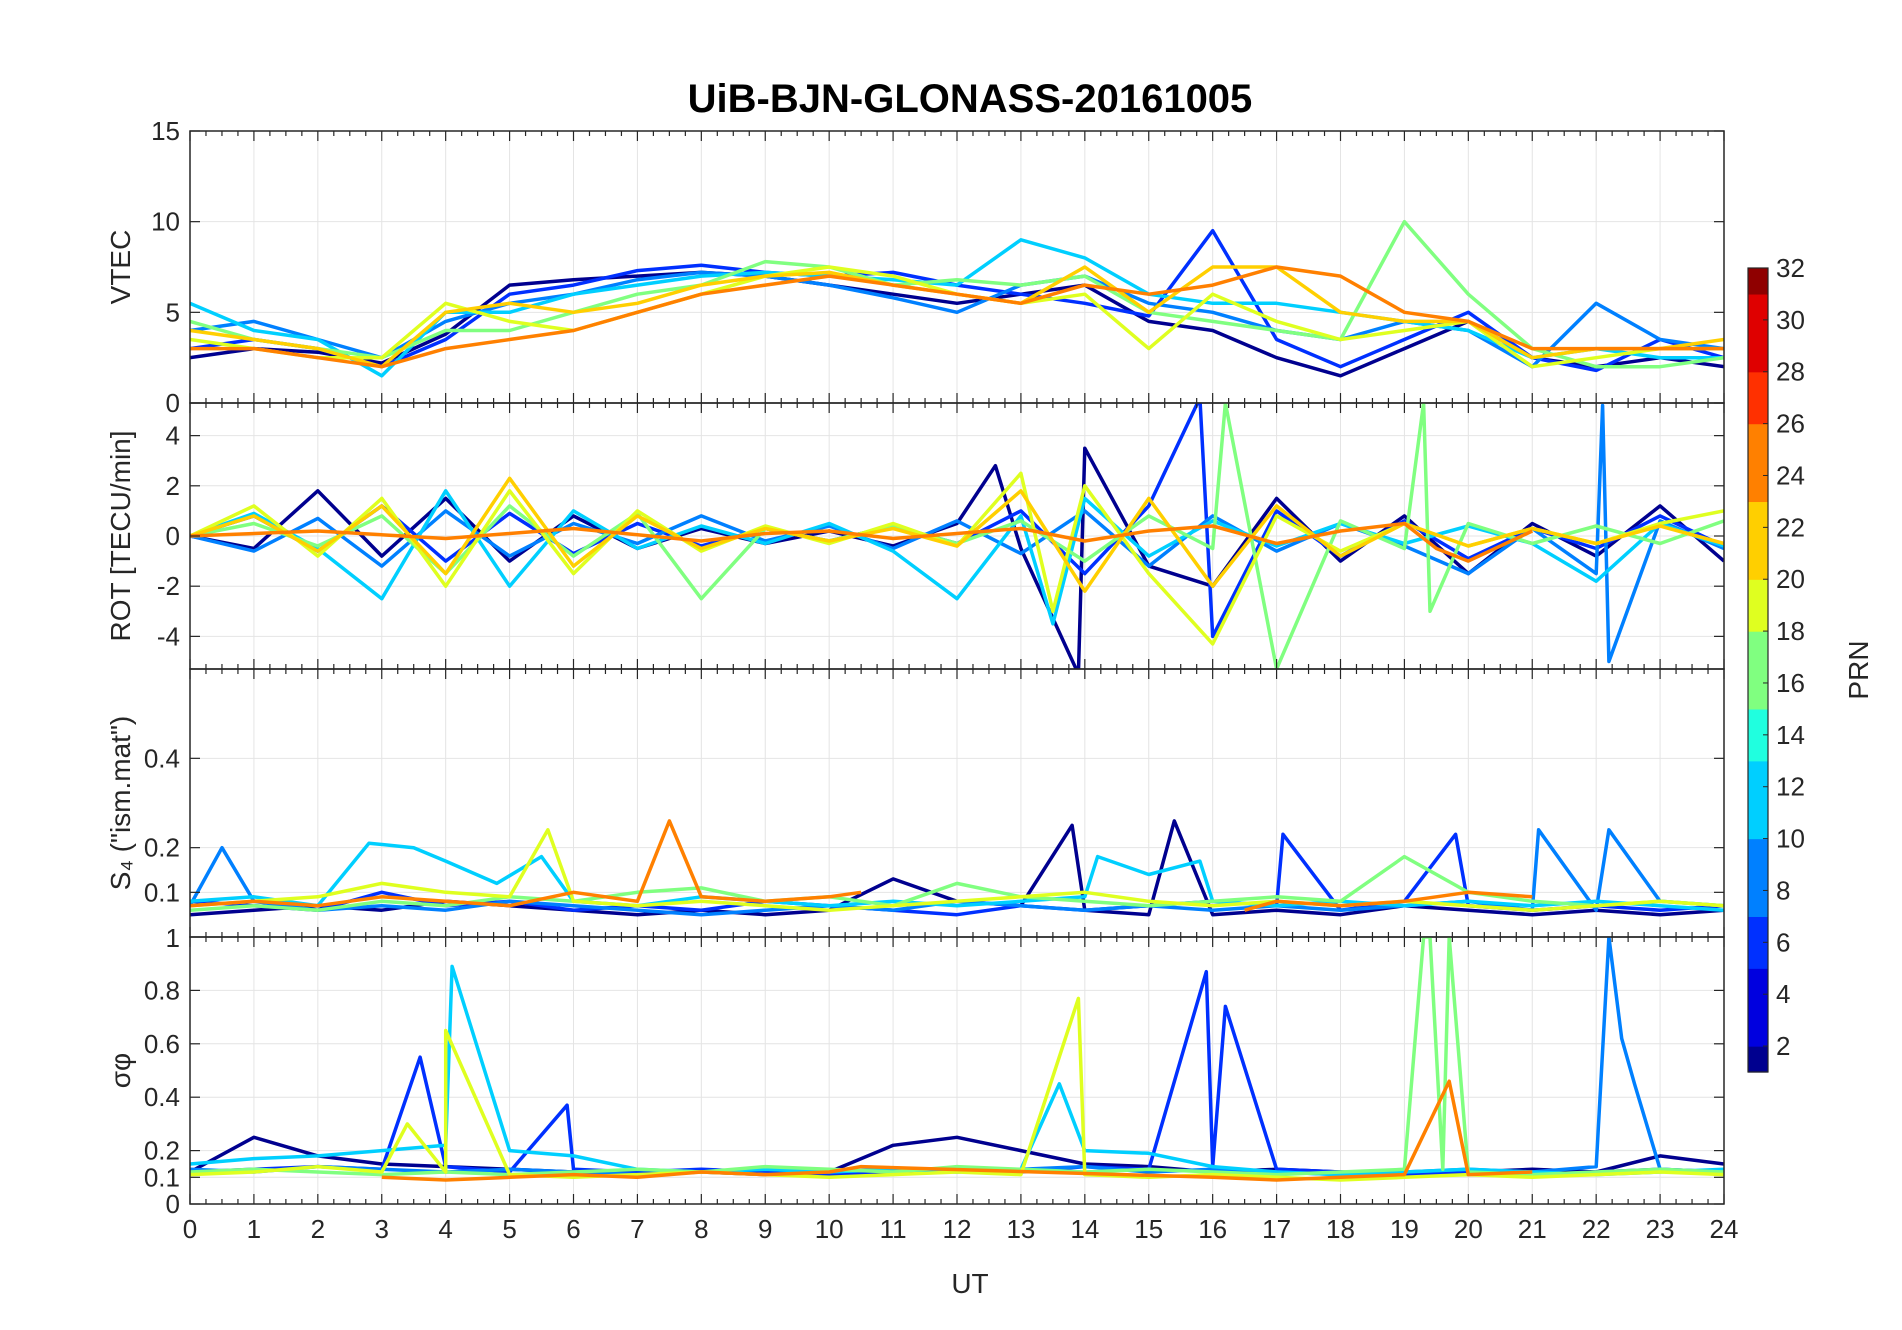  I want to click on colorbar-label: PRN, so click(1858, 669).